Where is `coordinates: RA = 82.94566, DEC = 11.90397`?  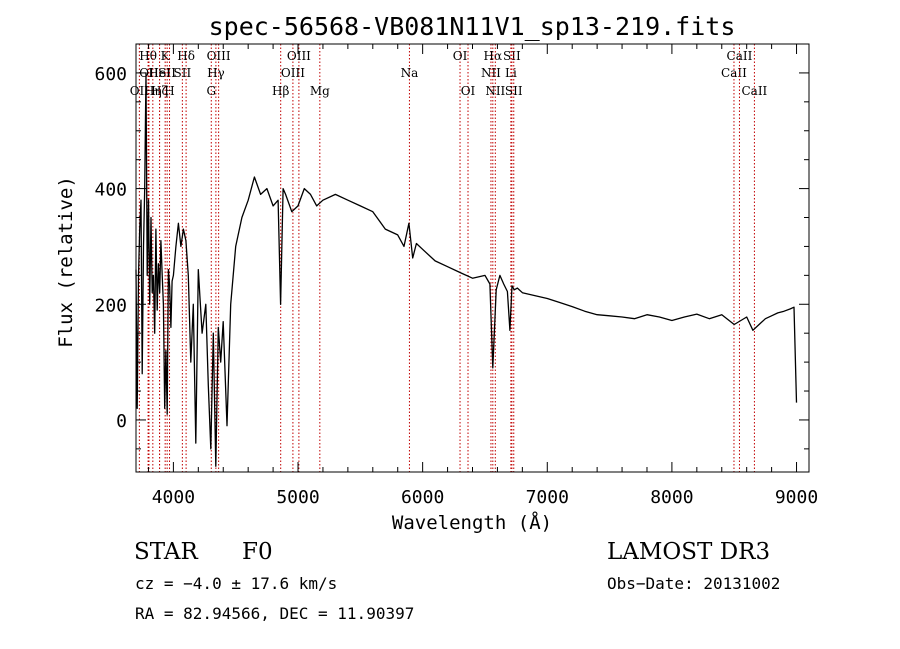 coordinates: RA = 82.94566, DEC = 11.90397 is located at coordinates (275, 613).